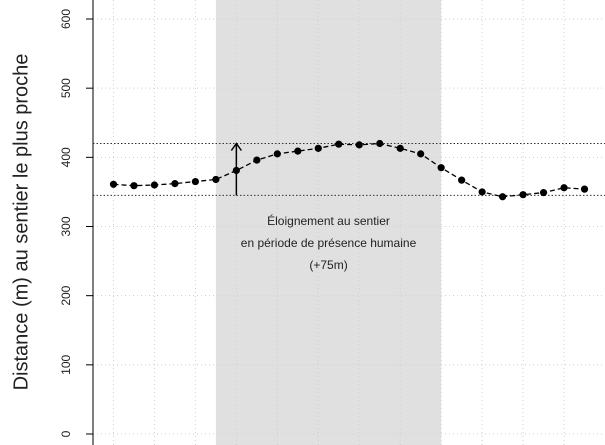 The image size is (605, 445). Describe the element at coordinates (66, 88) in the screenshot. I see `y-tick-label: 500` at that location.